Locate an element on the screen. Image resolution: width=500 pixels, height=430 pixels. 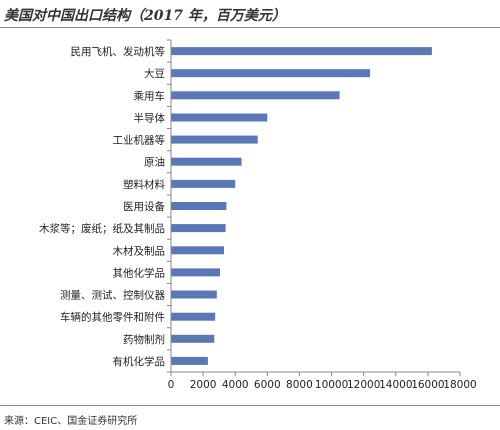
category-label: 木浆等；废纸；纸及其制品 is located at coordinates (102, 228).